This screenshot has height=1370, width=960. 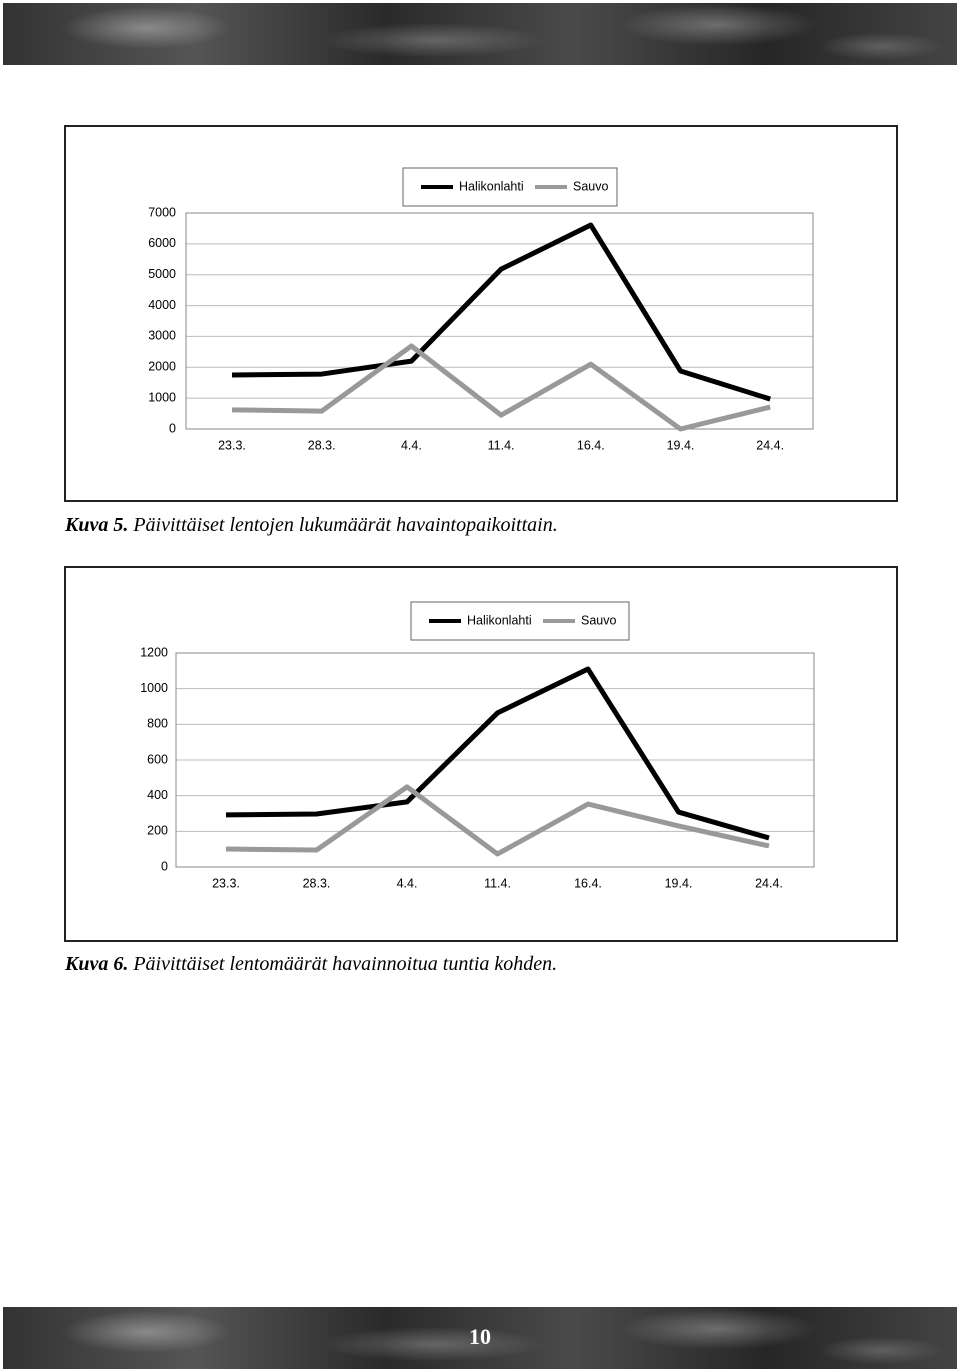 I want to click on y-tick-label: 4000, so click(x=162, y=305).